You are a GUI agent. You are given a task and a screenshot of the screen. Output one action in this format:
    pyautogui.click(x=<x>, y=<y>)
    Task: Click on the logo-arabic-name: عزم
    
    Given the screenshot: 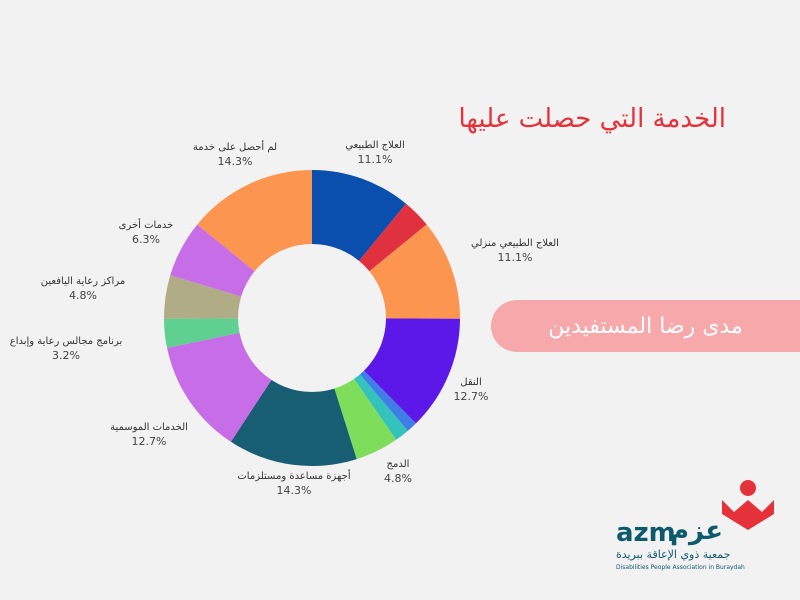 What is the action you would take?
    pyautogui.click(x=696, y=531)
    